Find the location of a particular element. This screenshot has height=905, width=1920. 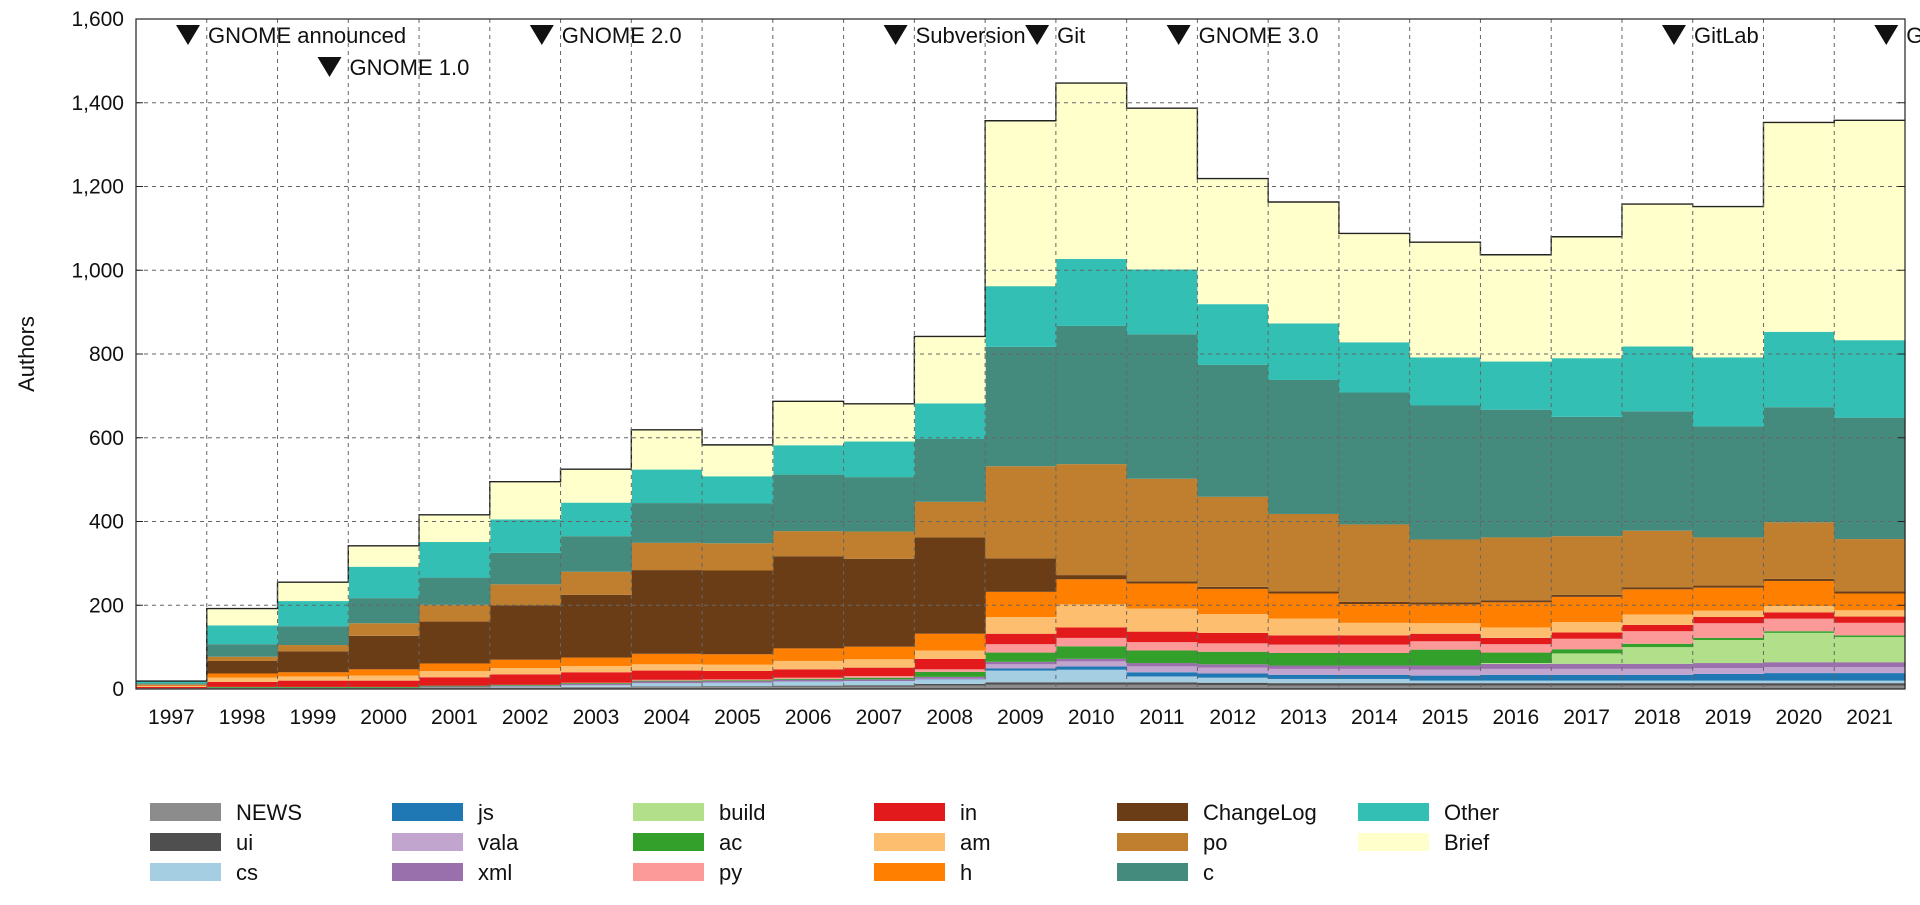

area-segment-h-2020 is located at coordinates (1798, 593).